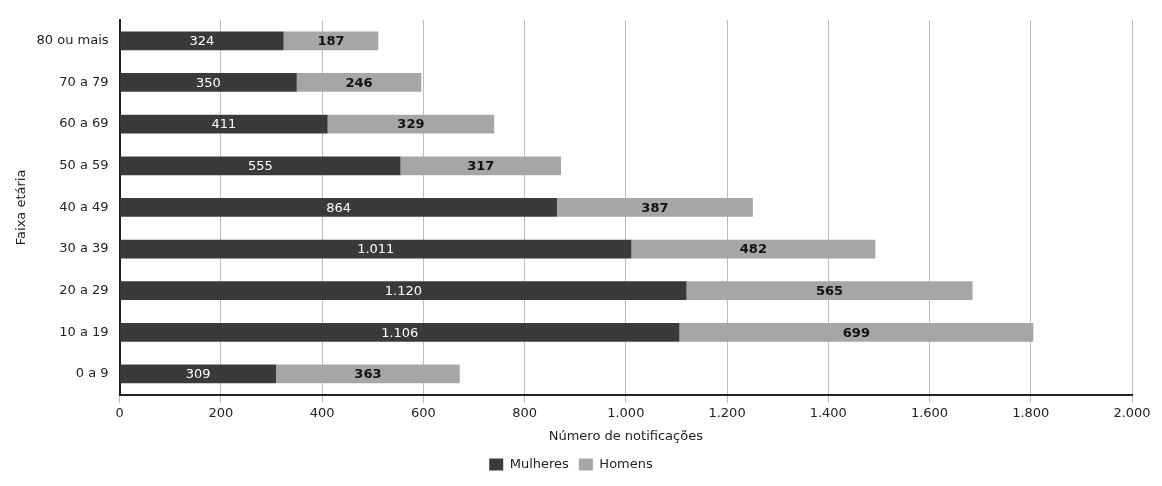  Describe the element at coordinates (72, 40) in the screenshot. I see `y-tick-label: 80 ou mais` at that location.